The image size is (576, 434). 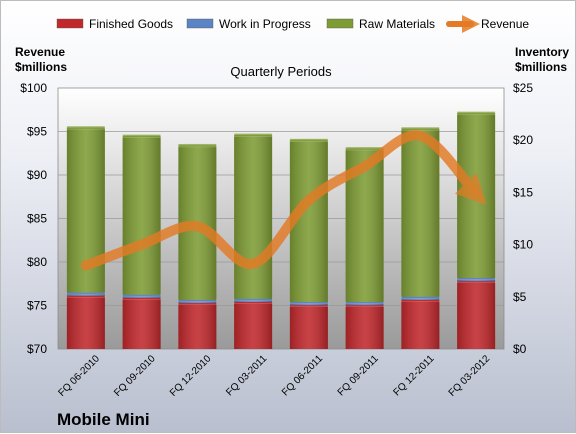 I want to click on x-tick-label: FQ 06-2011, so click(x=302, y=375).